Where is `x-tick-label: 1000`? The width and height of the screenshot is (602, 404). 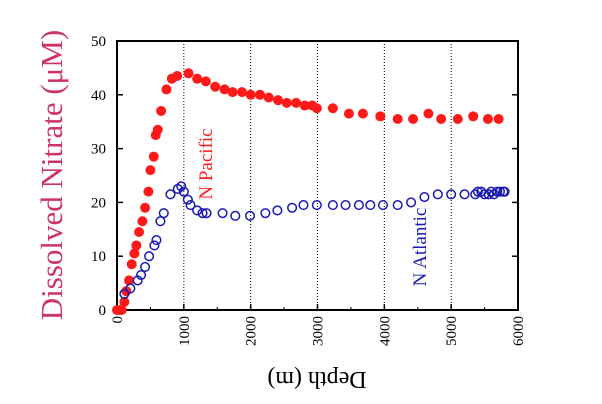 x-tick-label: 1000 is located at coordinates (185, 331).